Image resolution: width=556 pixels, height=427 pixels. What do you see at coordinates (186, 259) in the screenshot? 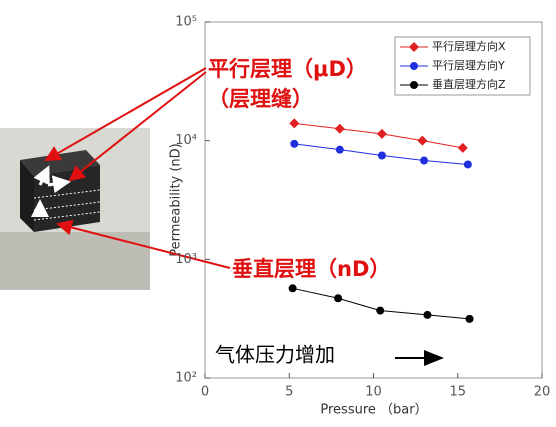
I see `y-tick-label: 10³` at bounding box center [186, 259].